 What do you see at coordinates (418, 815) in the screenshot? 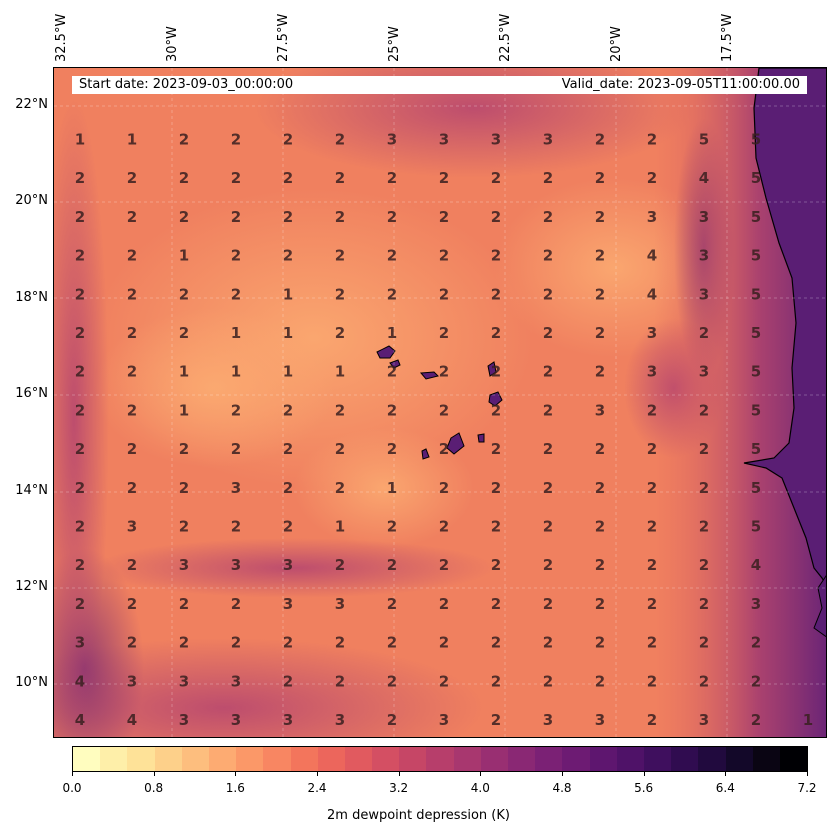
I see `colorbar-title: 2m dewpoint depression (K)` at bounding box center [418, 815].